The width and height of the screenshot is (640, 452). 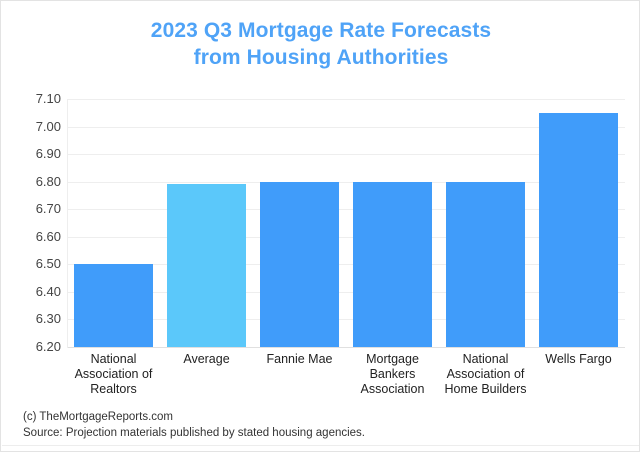 I want to click on x-axis-category-label: Average, so click(x=206, y=359).